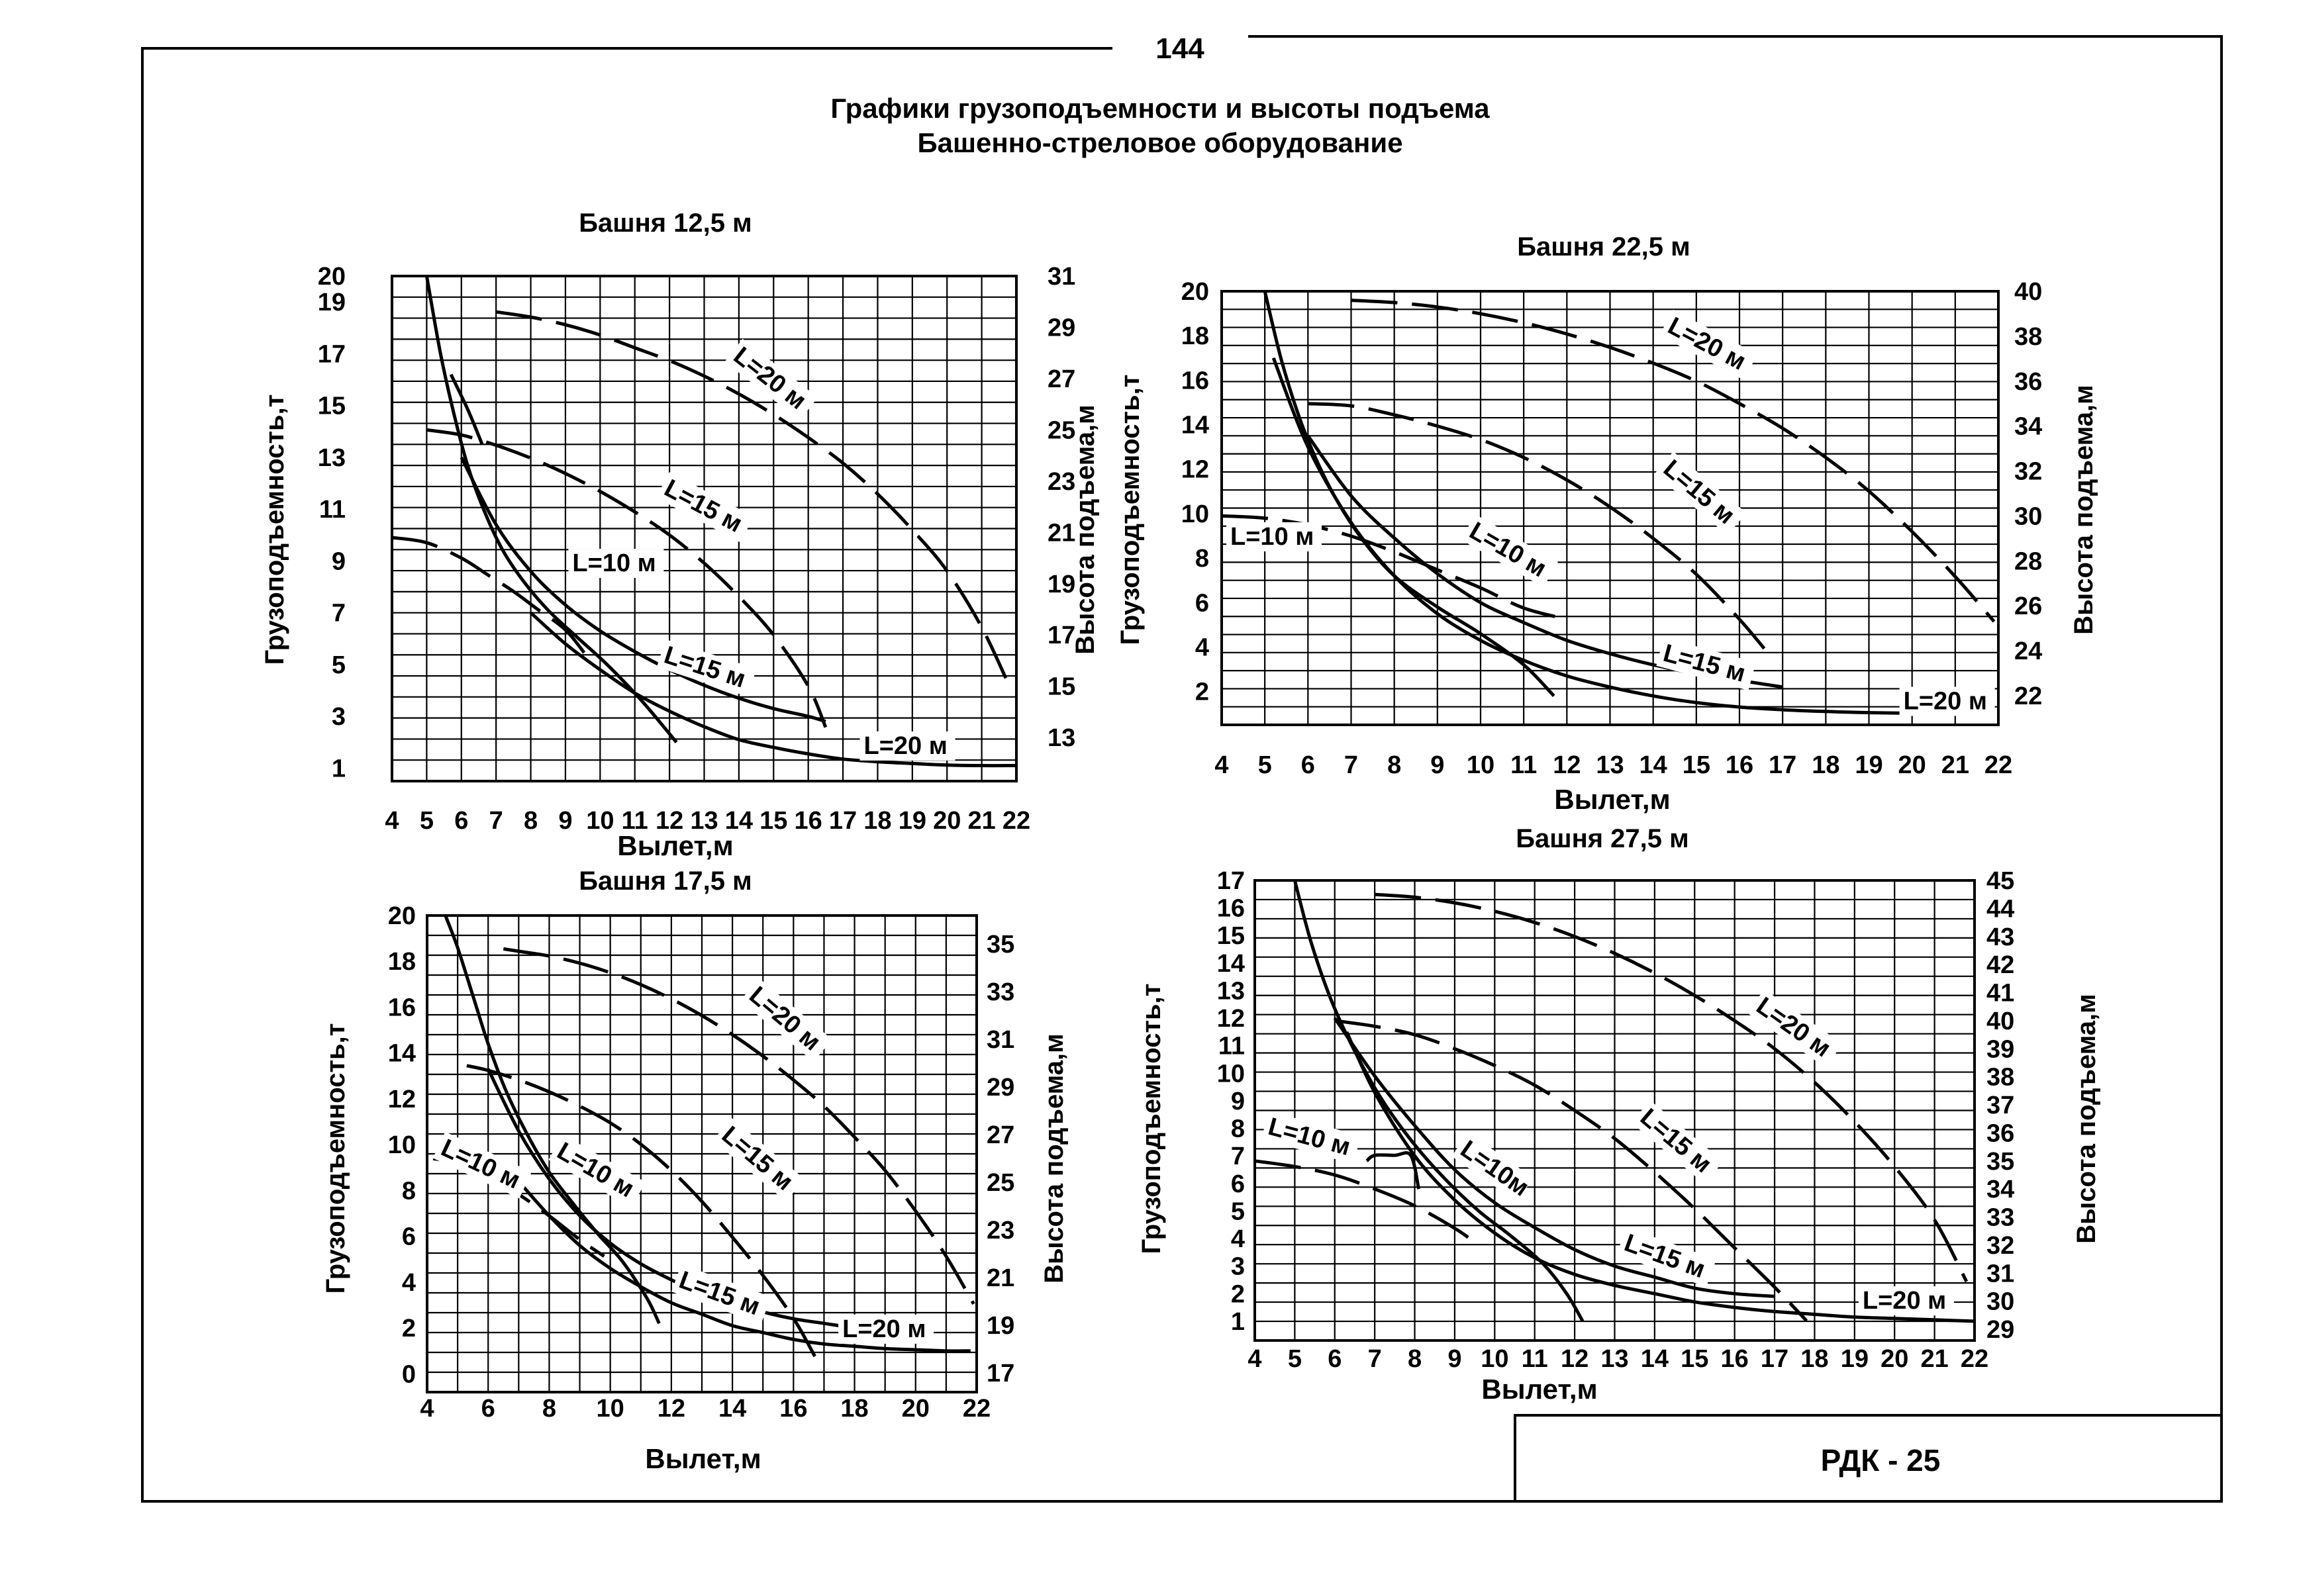  What do you see at coordinates (2000, 994) in the screenshot?
I see `y2-tick-label: 41` at bounding box center [2000, 994].